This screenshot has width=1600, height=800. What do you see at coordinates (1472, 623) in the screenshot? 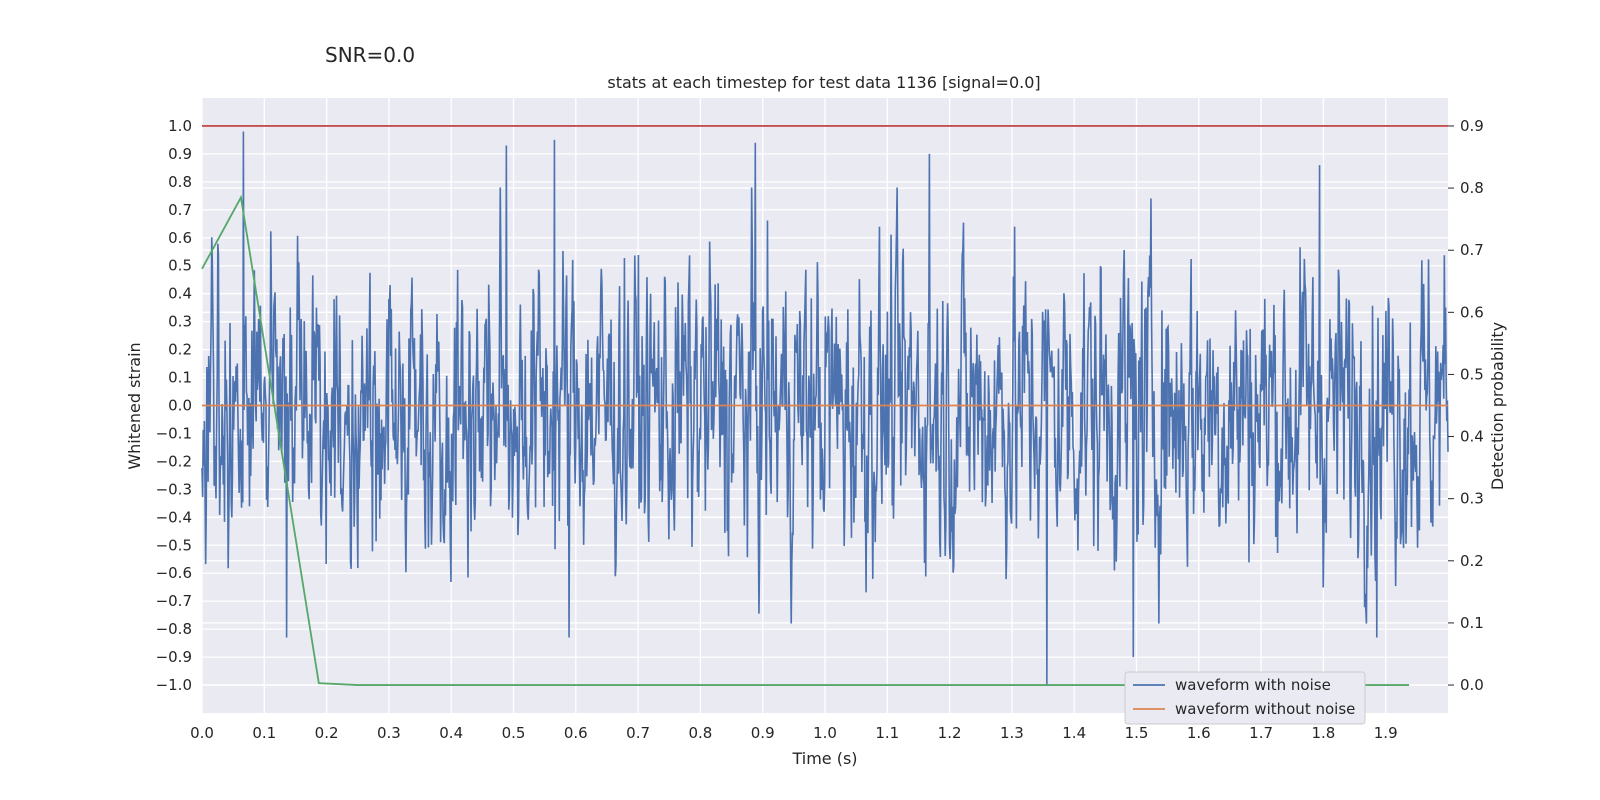
I see `y2-tick-label: 0.1` at bounding box center [1472, 623].